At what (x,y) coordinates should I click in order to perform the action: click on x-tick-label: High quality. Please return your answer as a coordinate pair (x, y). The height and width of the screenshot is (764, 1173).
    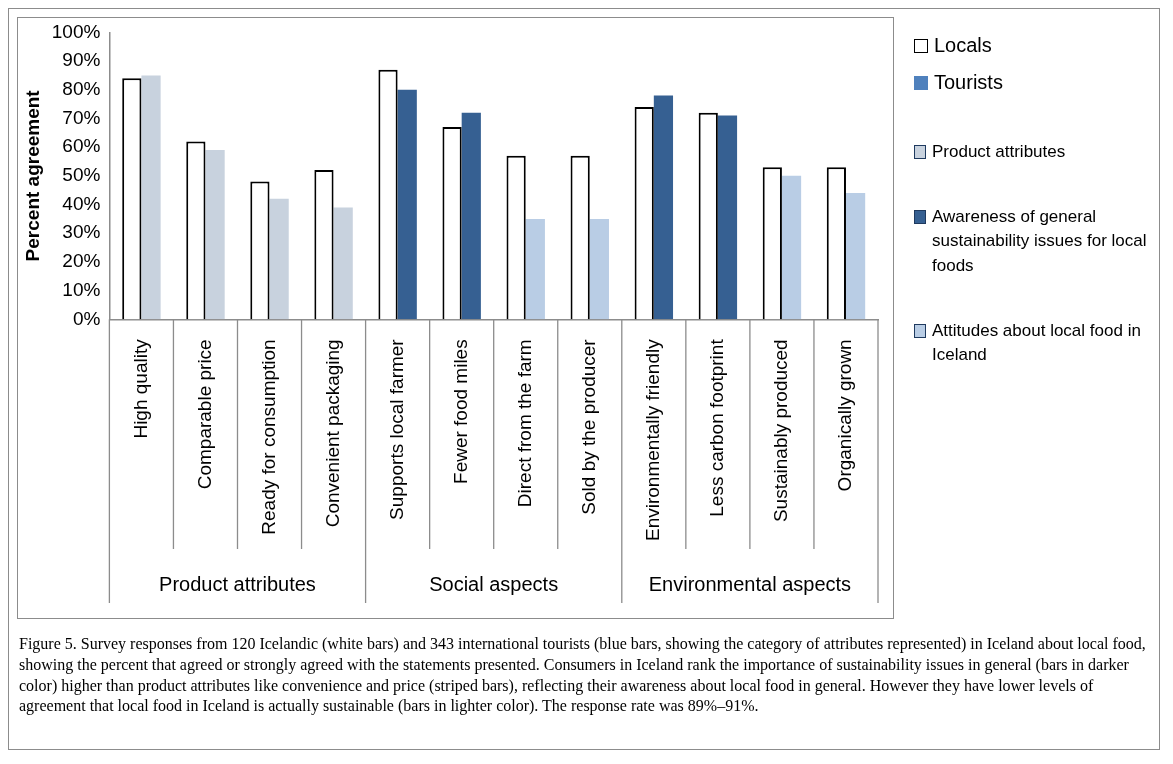
    Looking at the image, I should click on (140, 388).